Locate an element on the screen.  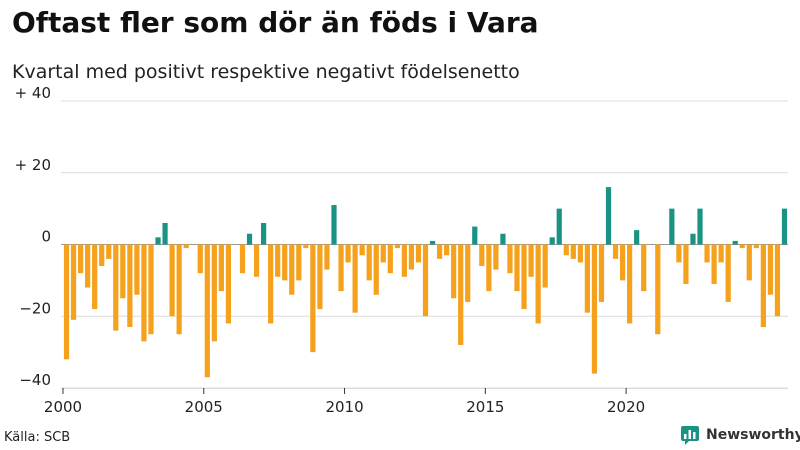
y-tick-label: 0 is located at coordinates (46, 237).